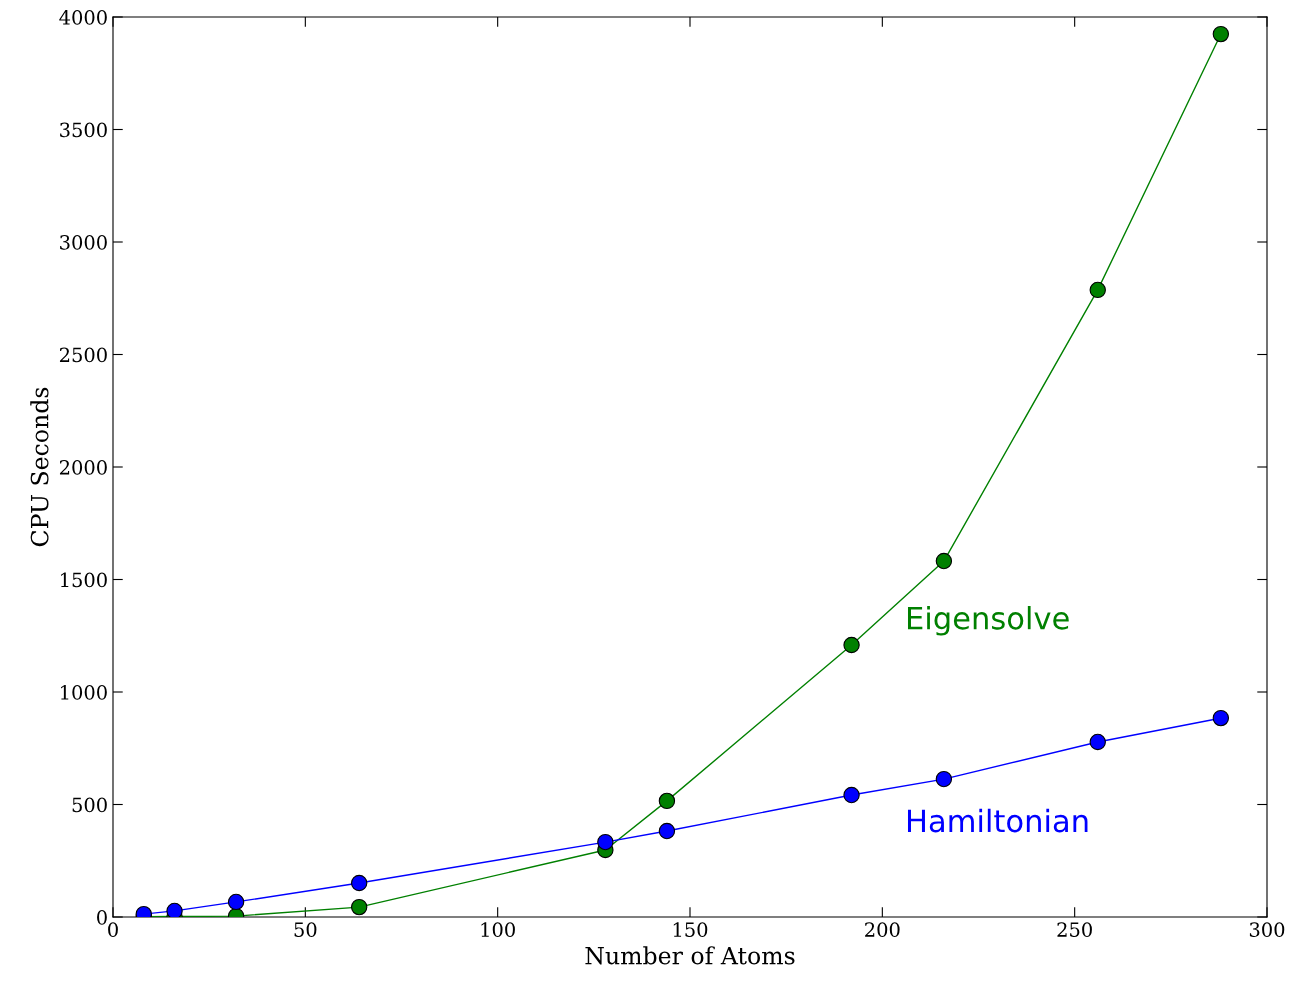 This screenshot has width=1300, height=981. What do you see at coordinates (113, 929) in the screenshot?
I see `x-tick-label: 0` at bounding box center [113, 929].